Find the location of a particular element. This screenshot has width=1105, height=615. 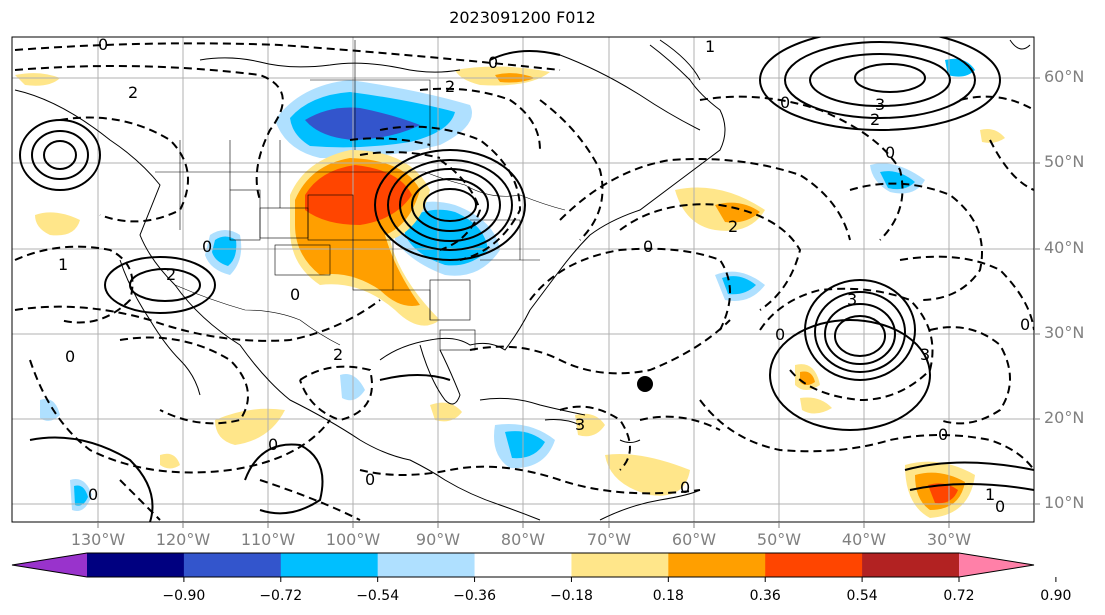

lon-label-120w: 120°W is located at coordinates (183, 539).